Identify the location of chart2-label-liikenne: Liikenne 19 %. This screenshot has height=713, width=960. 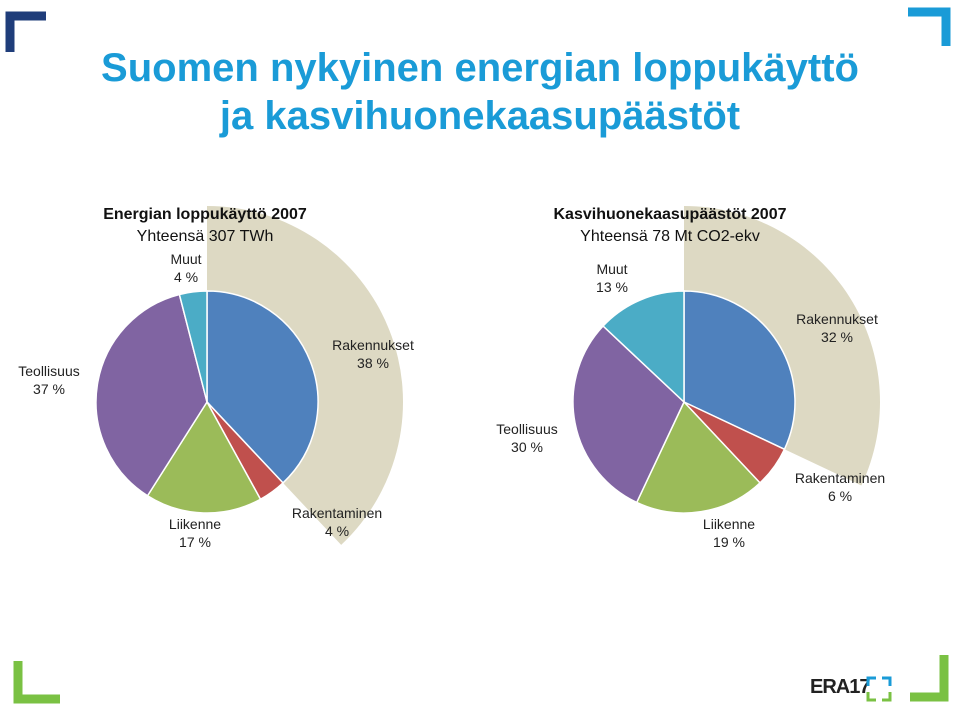
(729, 533).